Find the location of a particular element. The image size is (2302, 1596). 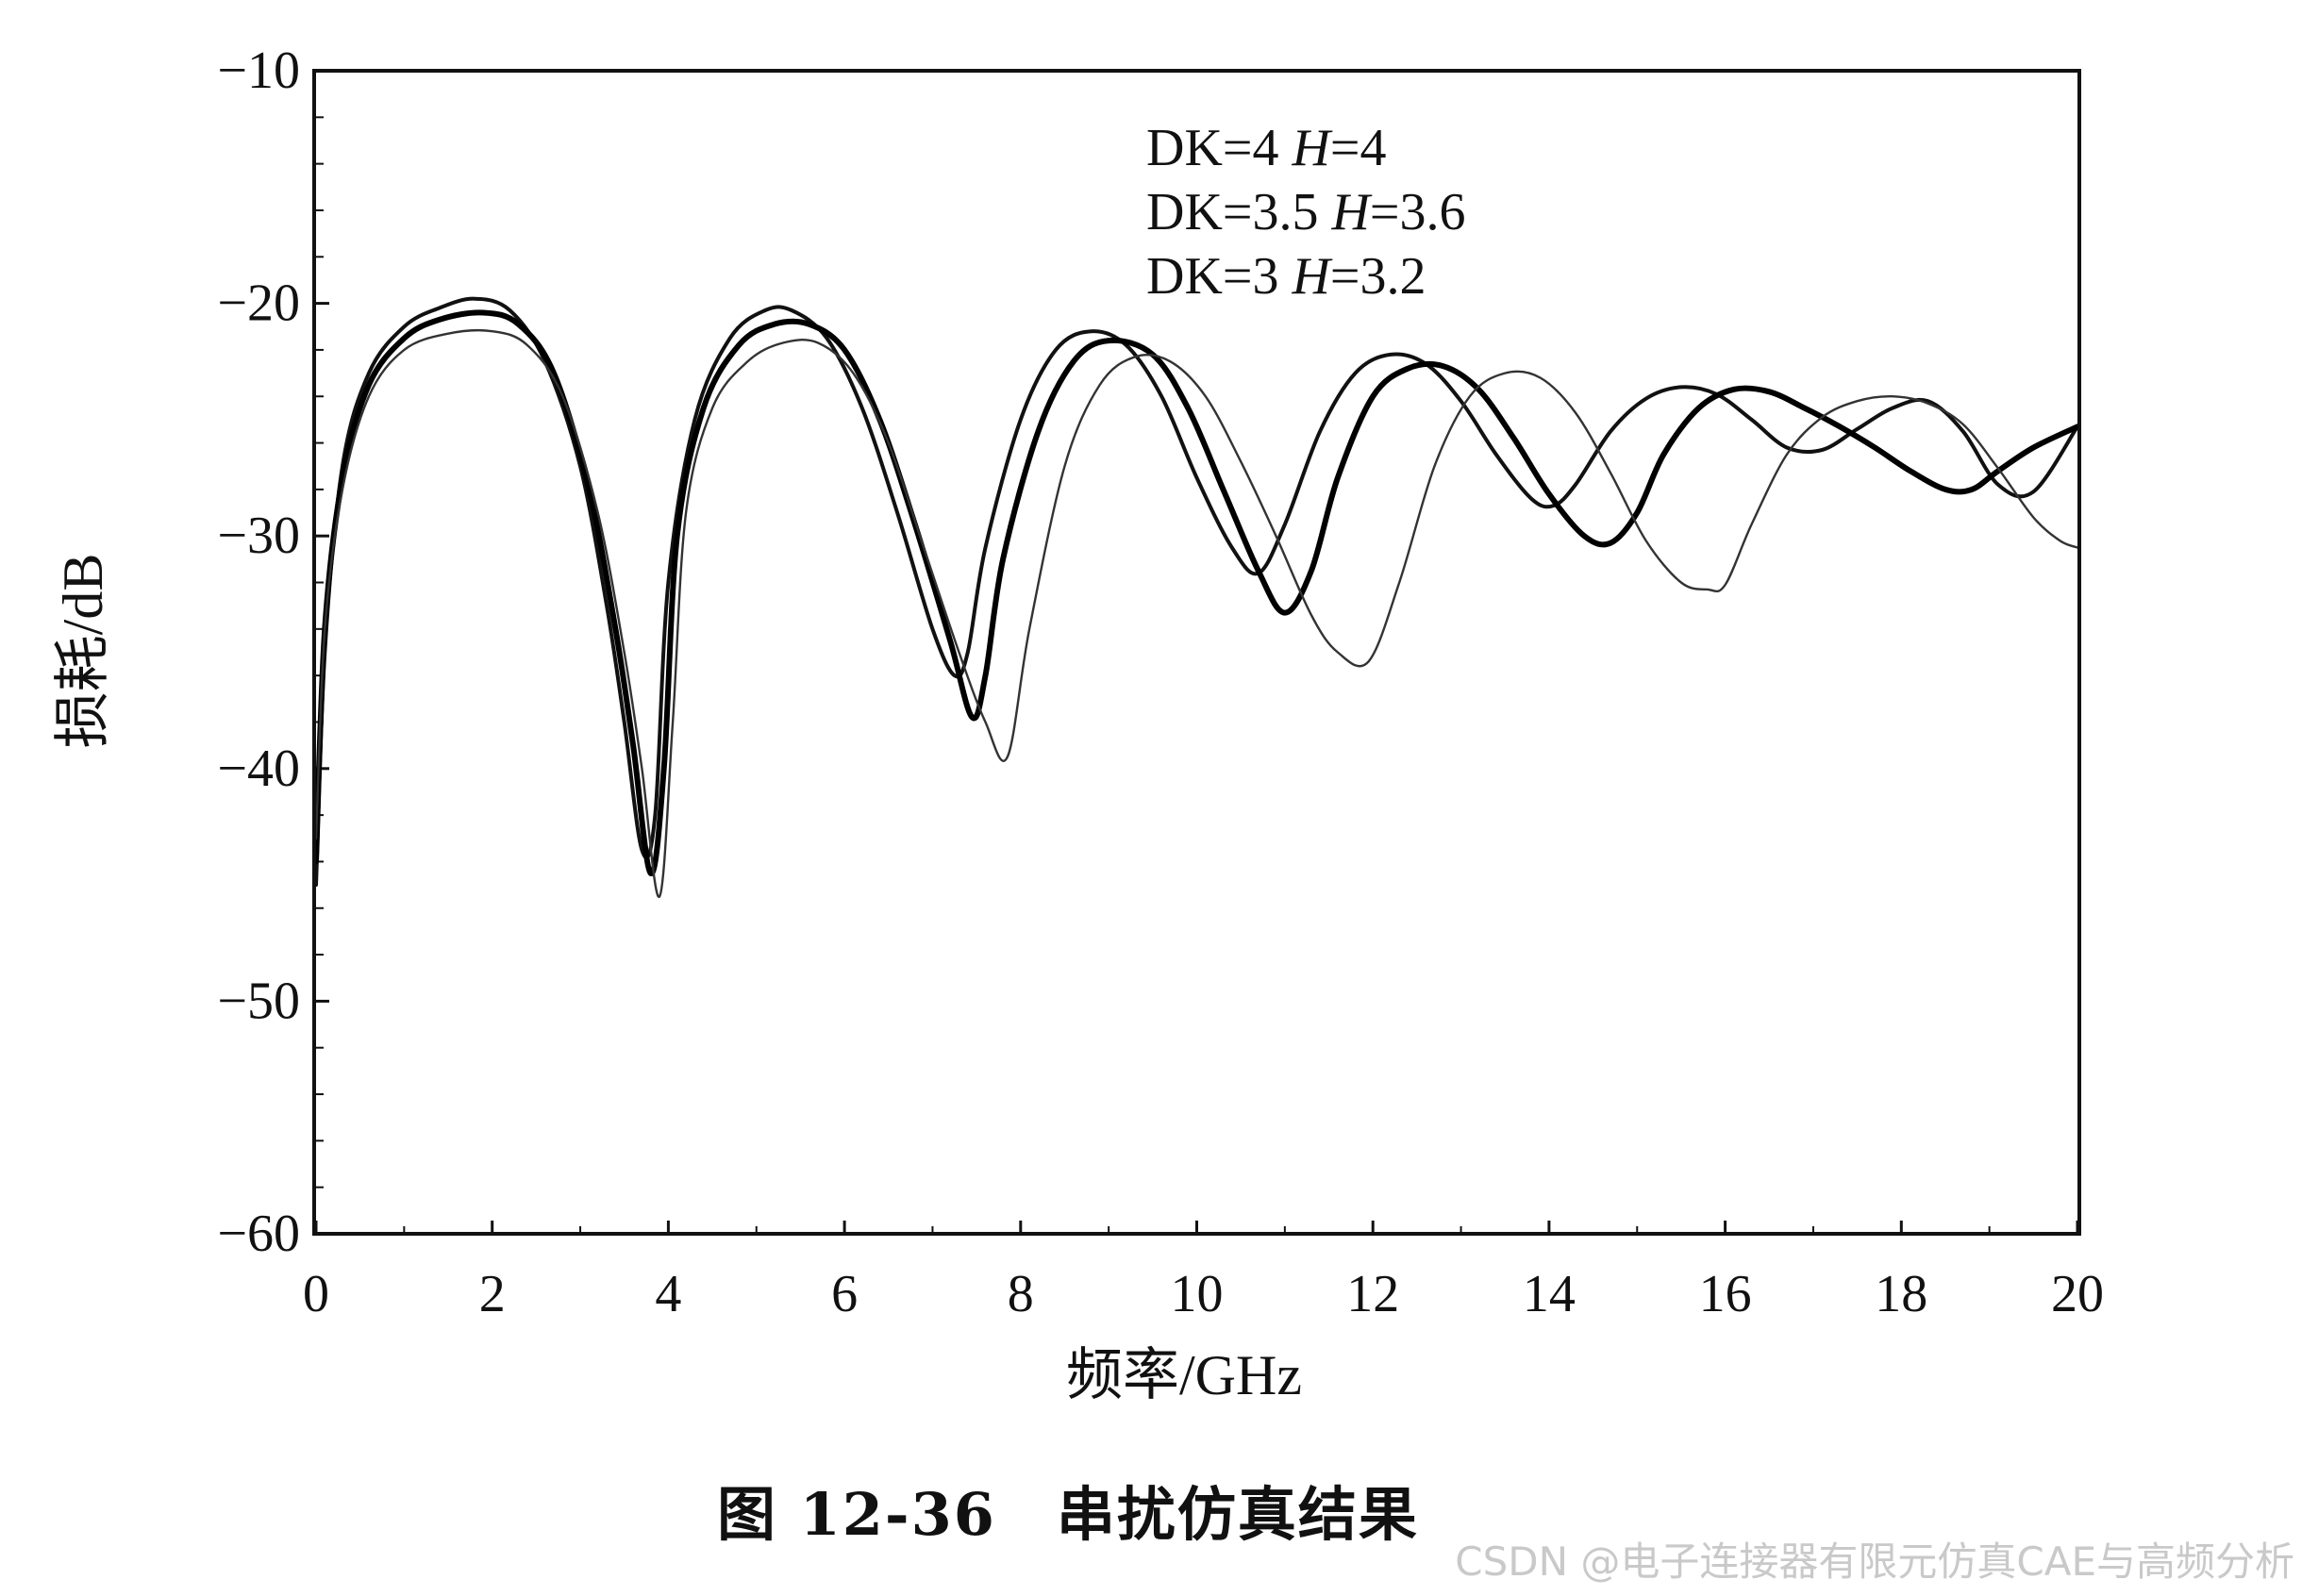

x-tick-label: 0 is located at coordinates (316, 1294).